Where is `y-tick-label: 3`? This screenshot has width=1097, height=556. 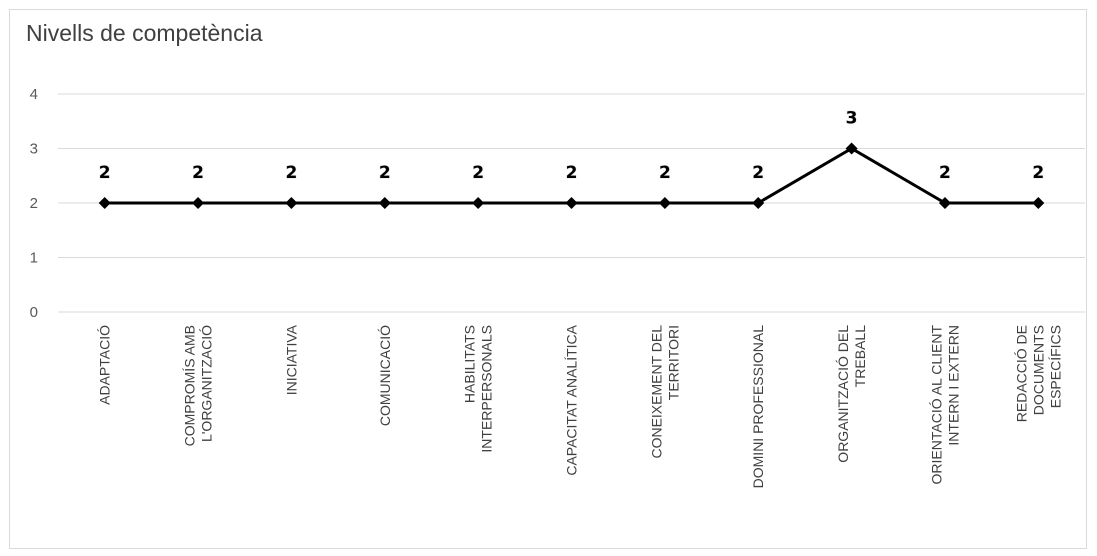
y-tick-label: 3 is located at coordinates (34, 149).